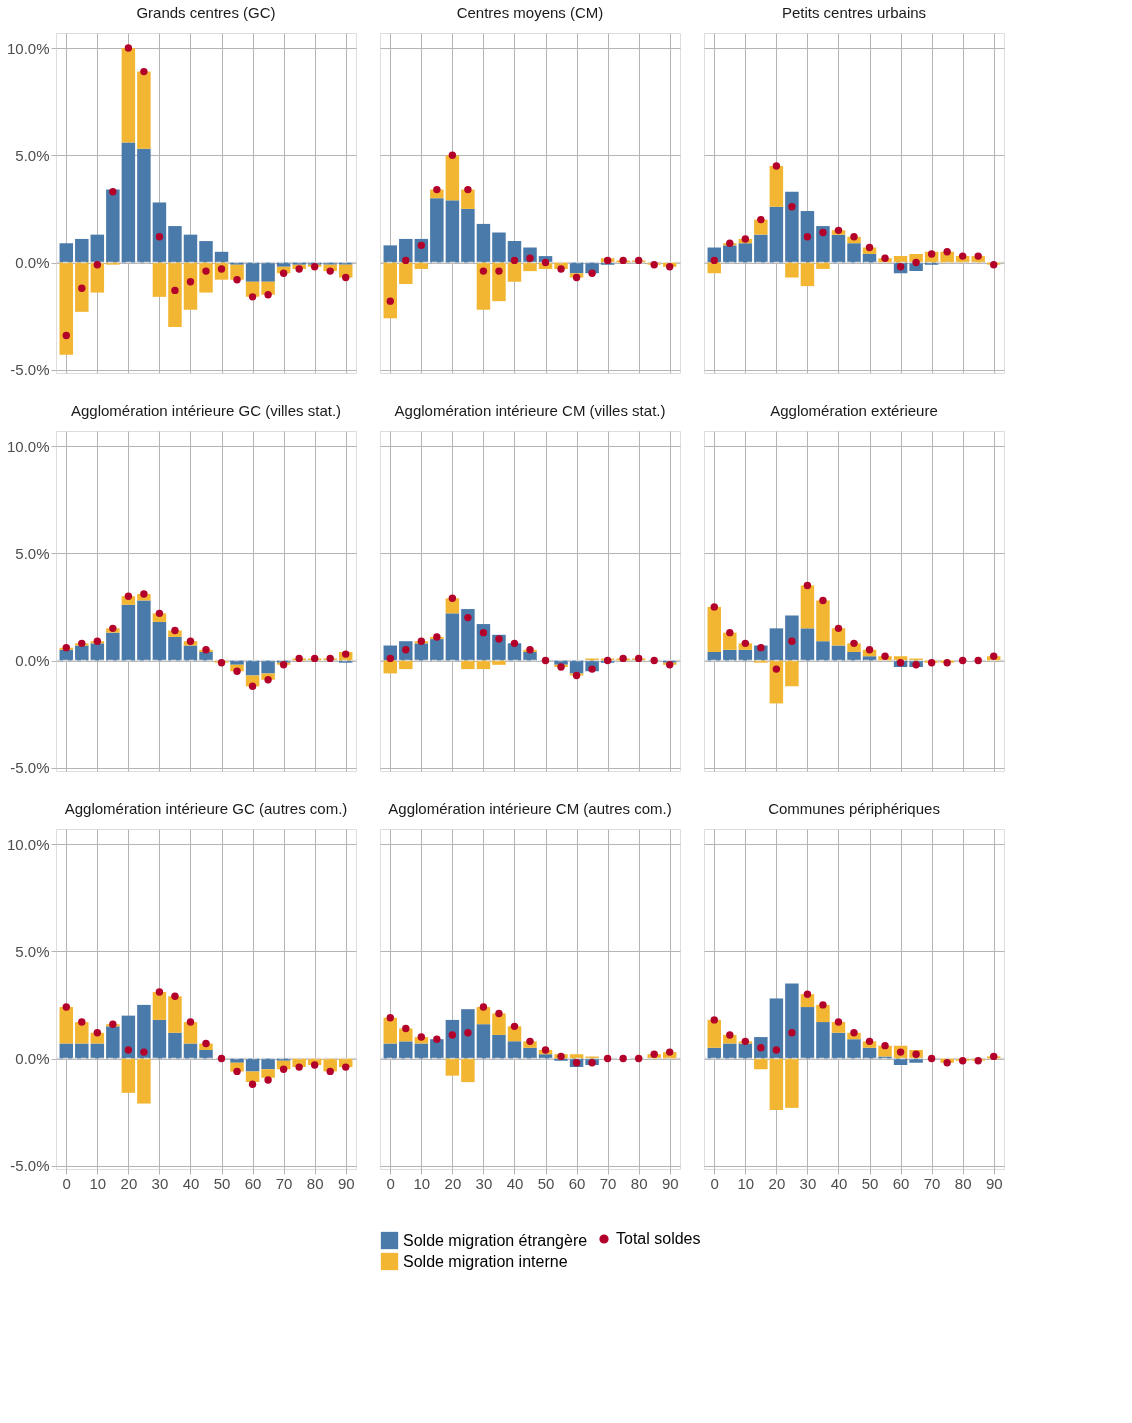 Image resolution: width=1132 pixels, height=1423 pixels. What do you see at coordinates (530, 12) in the screenshot?
I see `chart-title: Centres moyens (CM)` at bounding box center [530, 12].